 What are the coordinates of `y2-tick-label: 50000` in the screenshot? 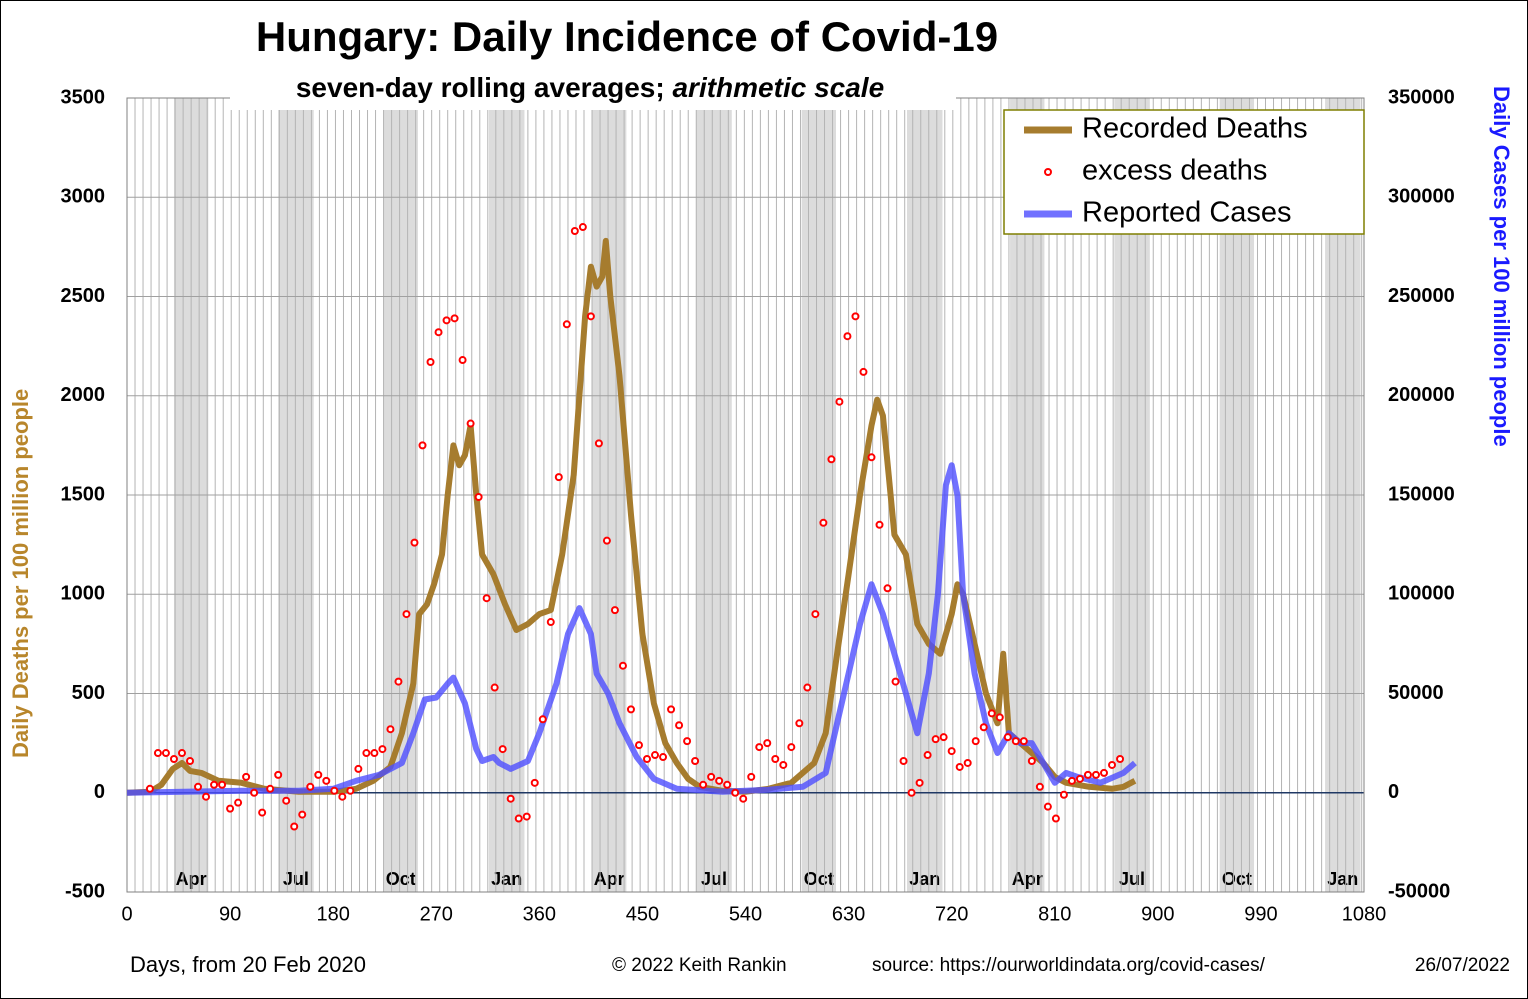 It's located at (1416, 693).